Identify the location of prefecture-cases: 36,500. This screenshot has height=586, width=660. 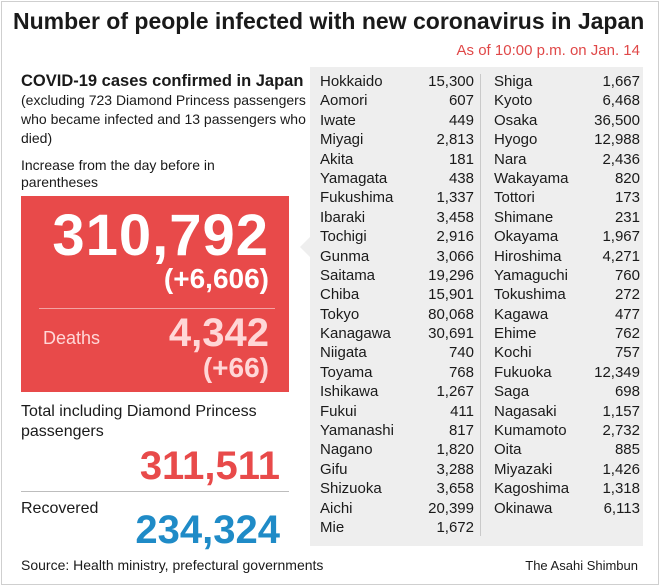
(617, 120).